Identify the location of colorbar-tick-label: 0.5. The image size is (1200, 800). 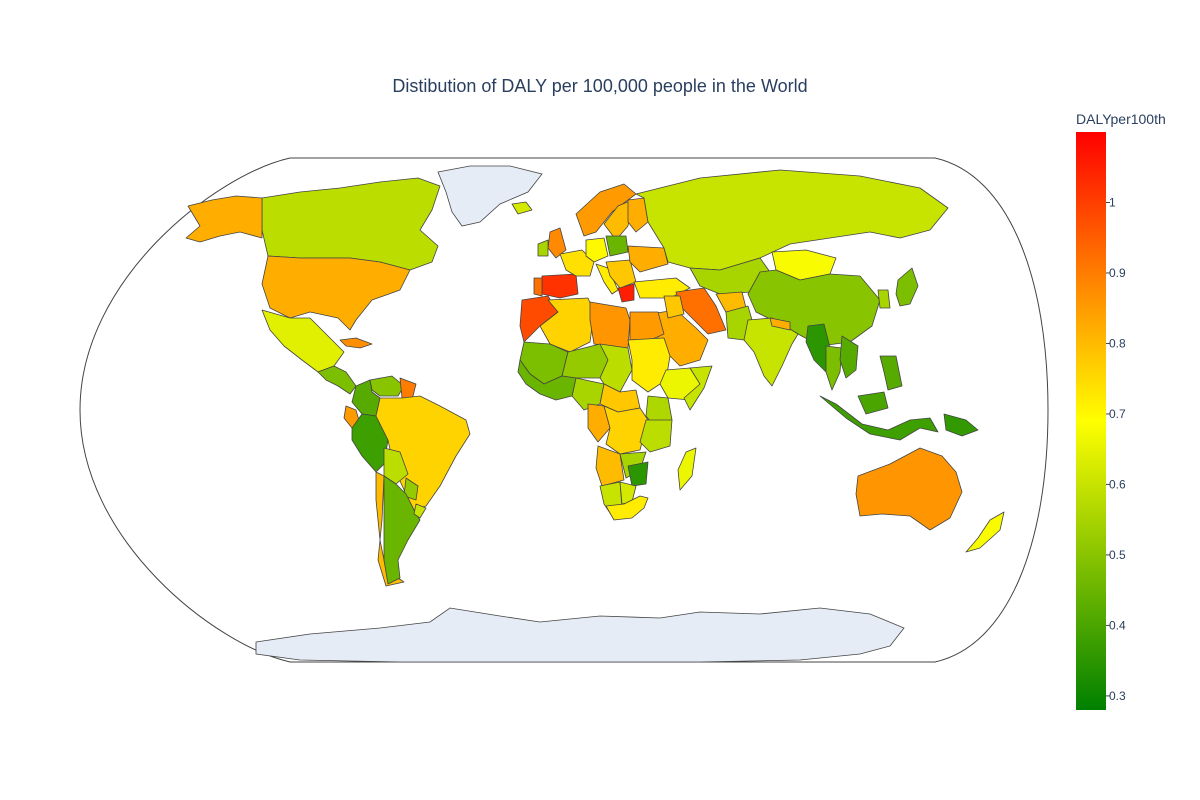
(1117, 555).